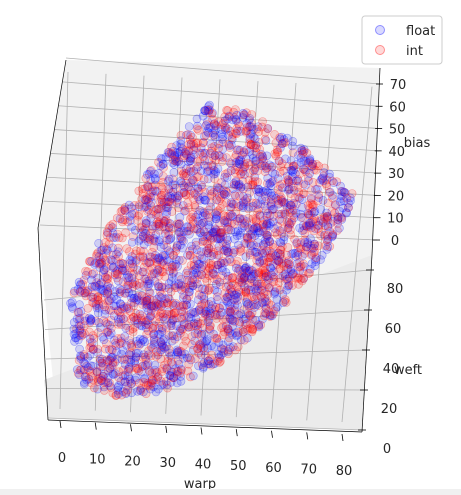 This screenshot has width=461, height=495. Describe the element at coordinates (397, 107) in the screenshot. I see `z-tick-label: 60` at that location.